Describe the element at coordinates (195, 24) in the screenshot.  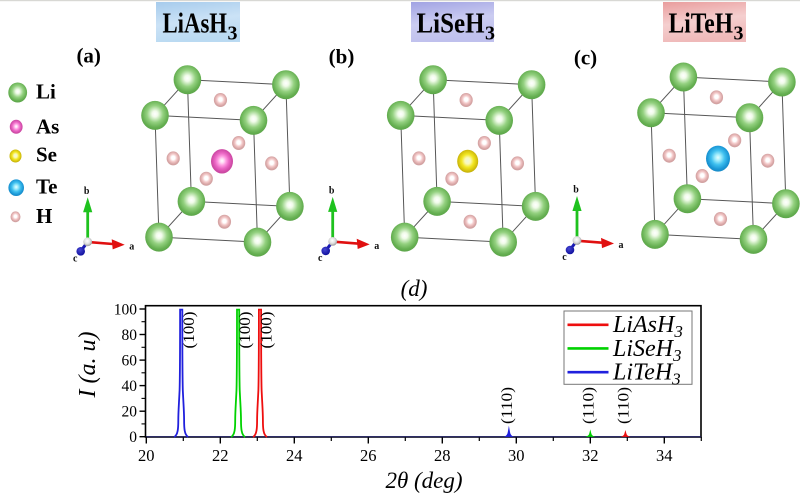
I see `svg-text: LiAsH` at that location.